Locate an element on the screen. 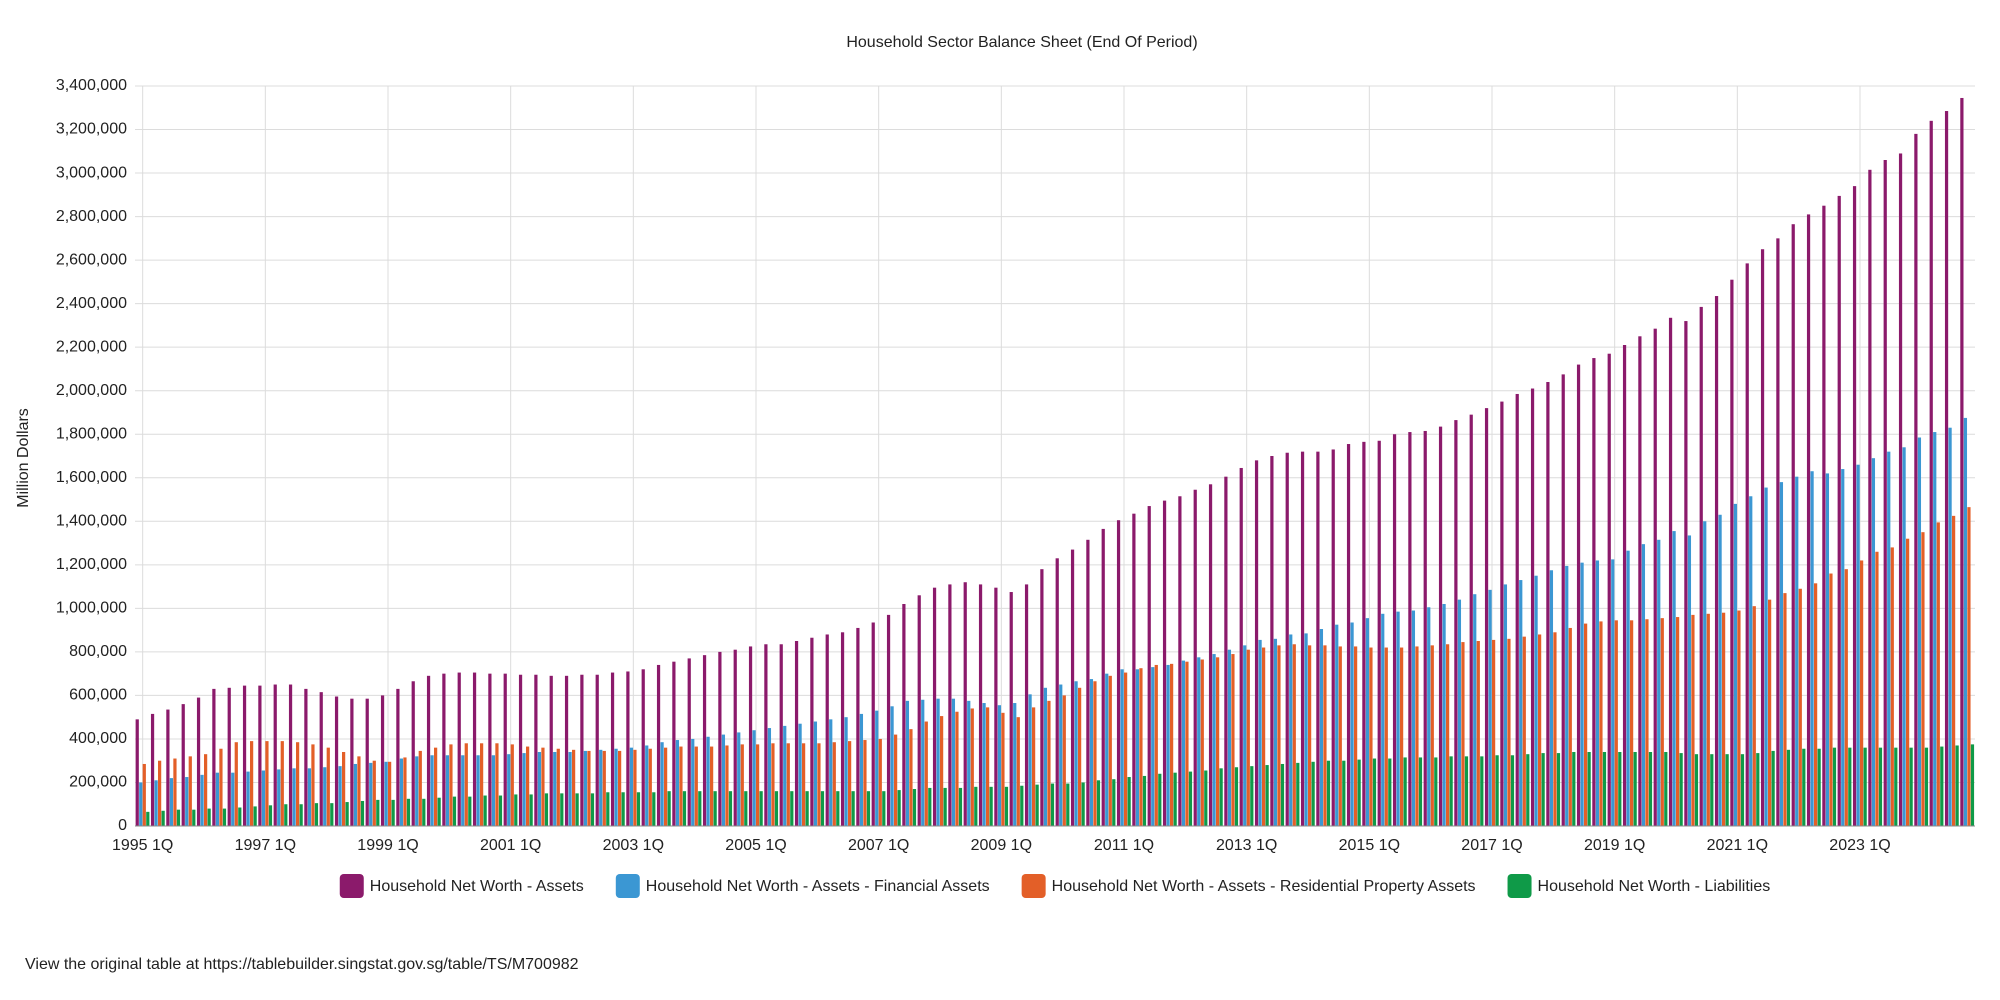 This screenshot has width=2000, height=1000. x-tick-label: 2021 1Q is located at coordinates (1737, 845).